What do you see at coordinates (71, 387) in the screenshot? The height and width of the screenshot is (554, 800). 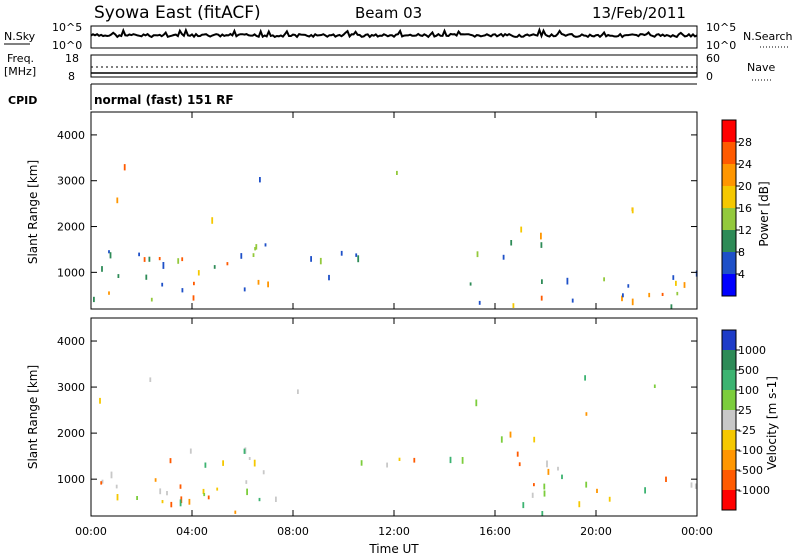 I see `y-tick-label: 3000` at bounding box center [71, 387].